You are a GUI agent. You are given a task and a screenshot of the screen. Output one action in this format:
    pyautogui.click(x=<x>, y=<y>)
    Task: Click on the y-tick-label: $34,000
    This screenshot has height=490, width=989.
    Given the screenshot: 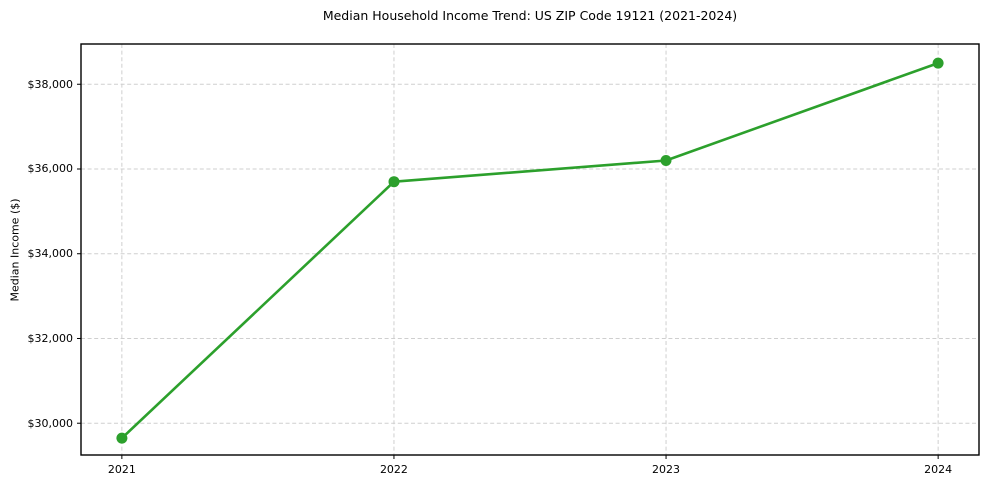 What is the action you would take?
    pyautogui.click(x=50, y=254)
    